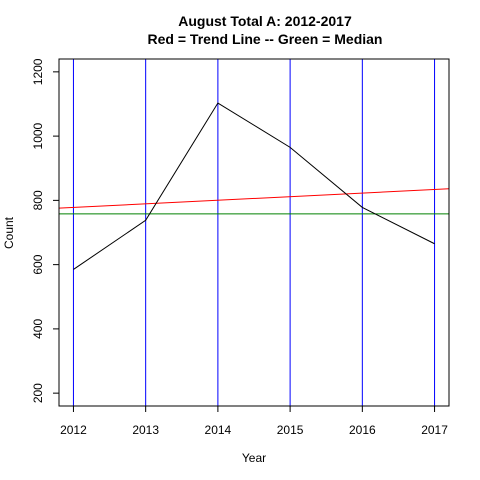 This screenshot has width=480, height=480. Describe the element at coordinates (145, 430) in the screenshot. I see `x-tick-label-2013: 2013` at that location.